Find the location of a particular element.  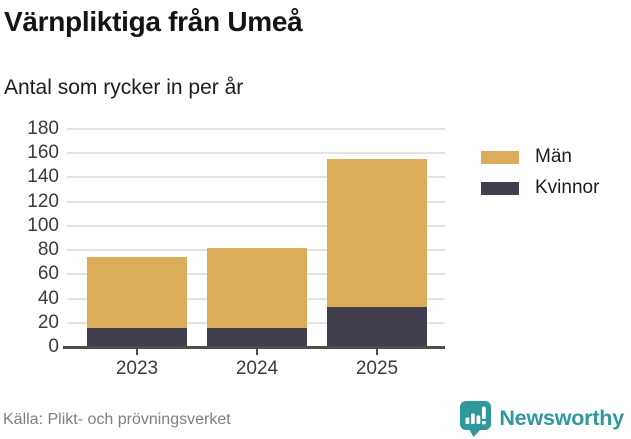

y-tick-label: 60 is located at coordinates (48, 274).